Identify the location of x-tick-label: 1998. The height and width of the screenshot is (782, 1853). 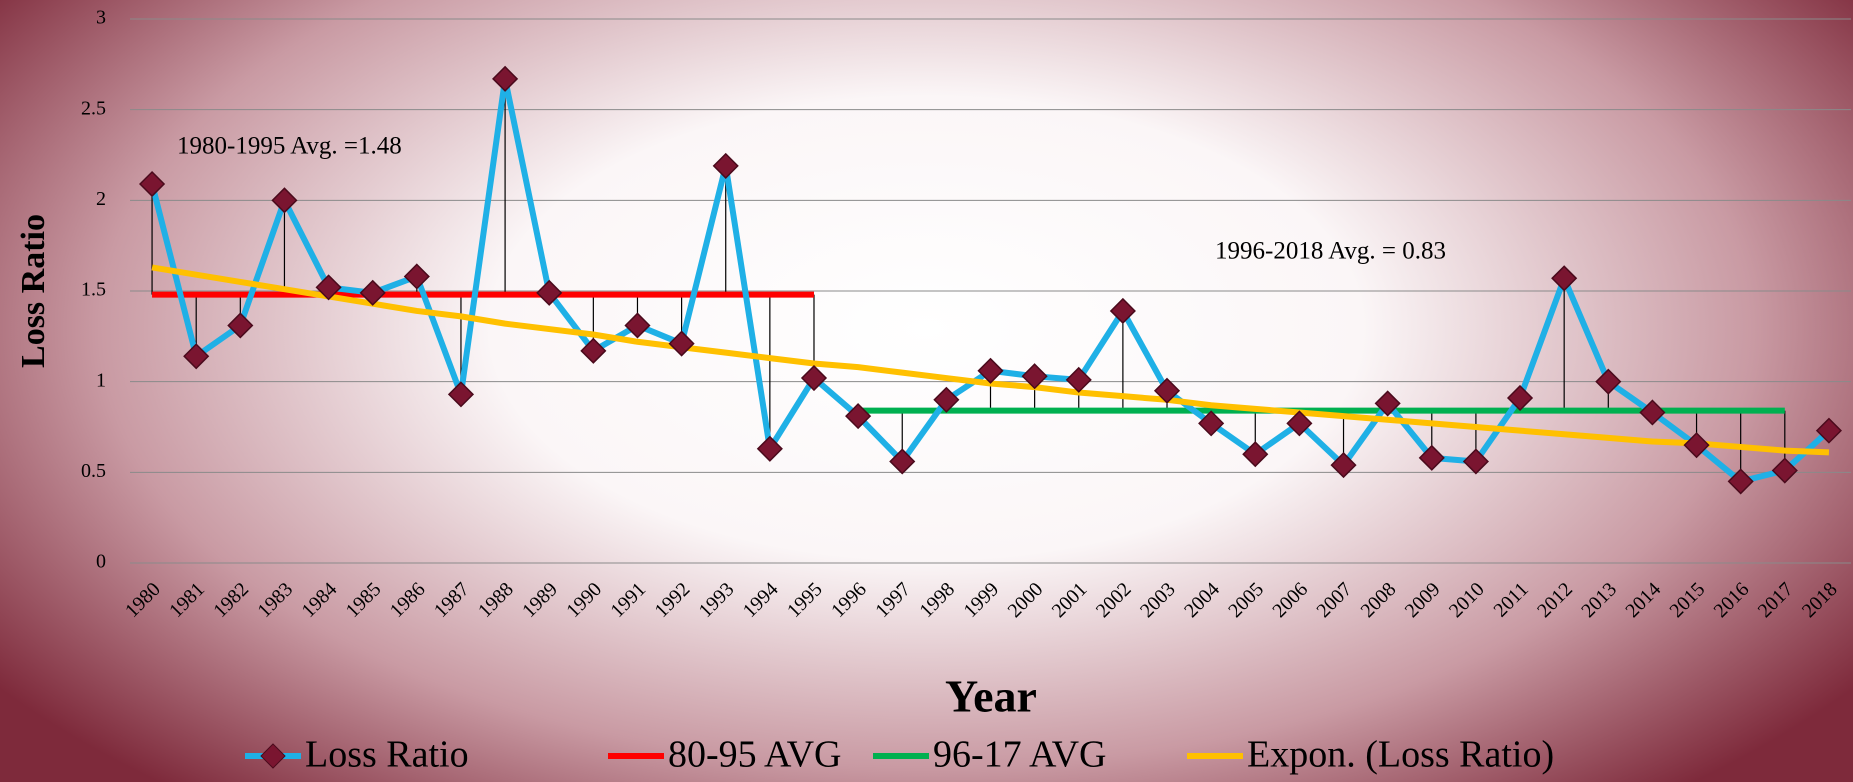
(937, 600).